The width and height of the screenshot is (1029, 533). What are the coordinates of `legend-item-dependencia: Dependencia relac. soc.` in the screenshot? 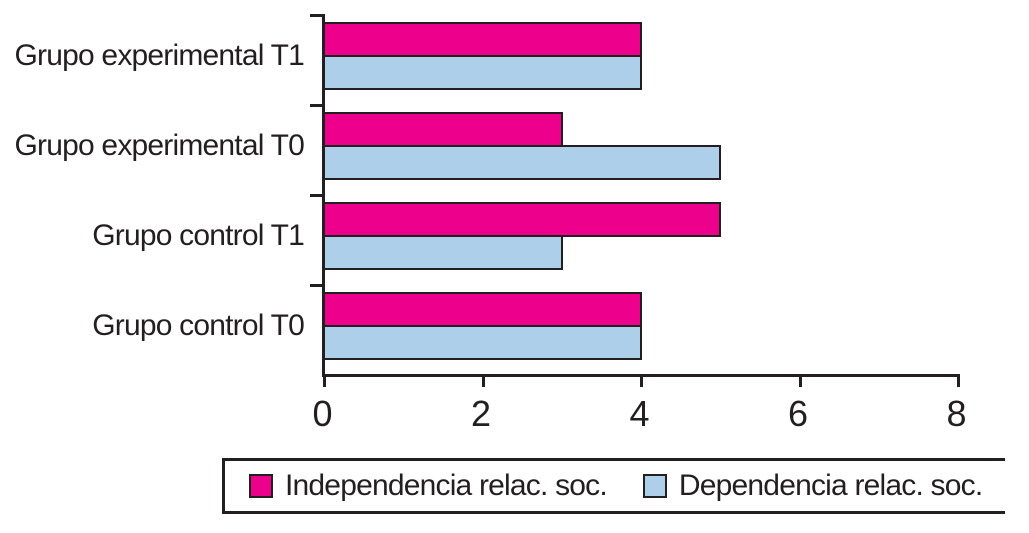 It's located at (812, 486).